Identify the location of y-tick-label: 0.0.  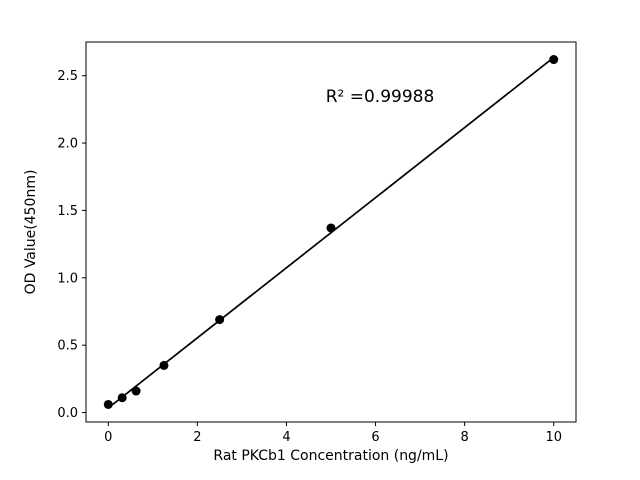
(67, 413).